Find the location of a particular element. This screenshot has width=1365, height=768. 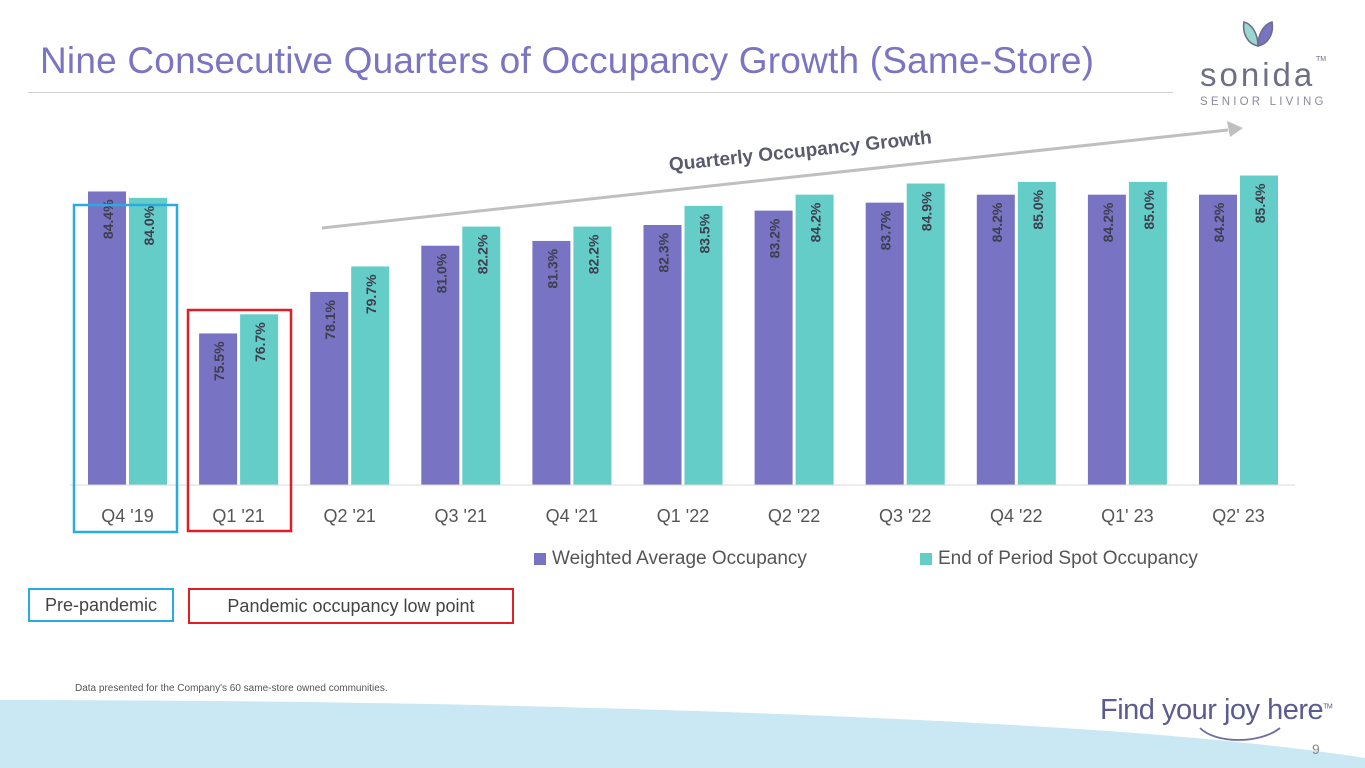

spot-label-3: 82.2% is located at coordinates (482, 254).